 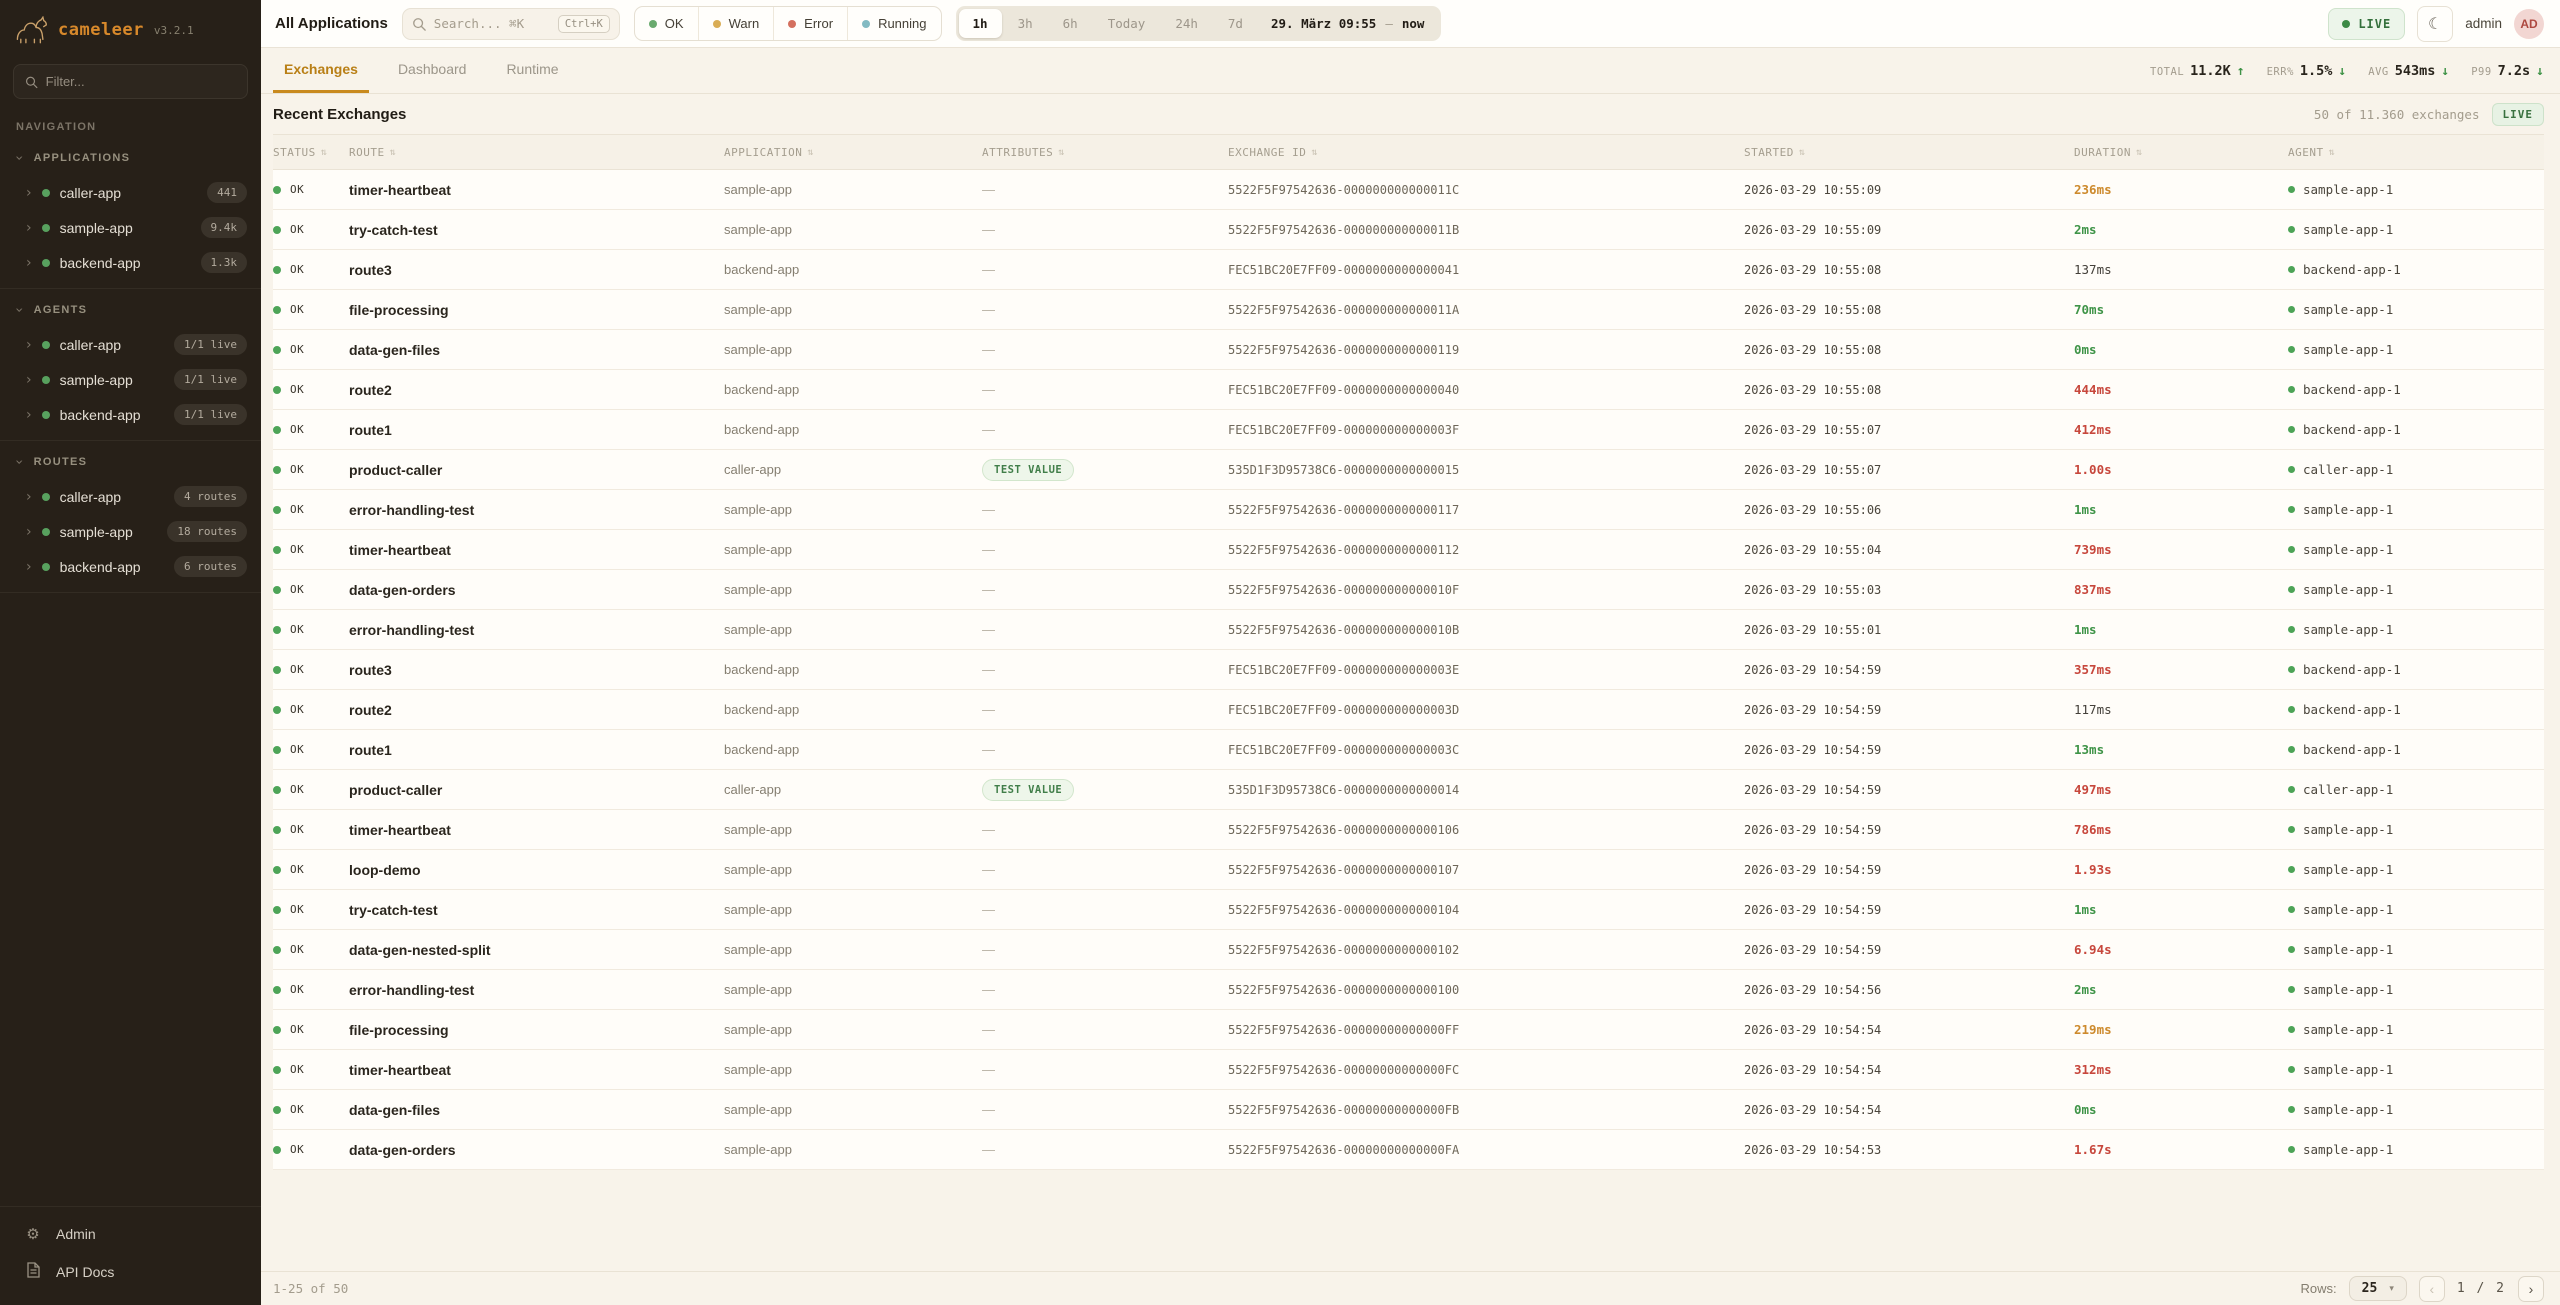 What do you see at coordinates (1105, 152) in the screenshot?
I see `column-header-attributes: ATTRIBUTES ⇅` at bounding box center [1105, 152].